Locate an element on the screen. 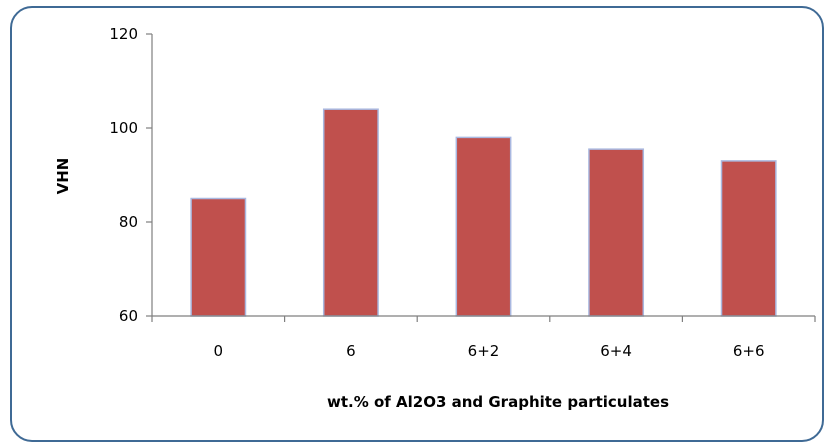  x-axis-title: wt.% of Al2O3 and Graphite particulates is located at coordinates (498, 402).